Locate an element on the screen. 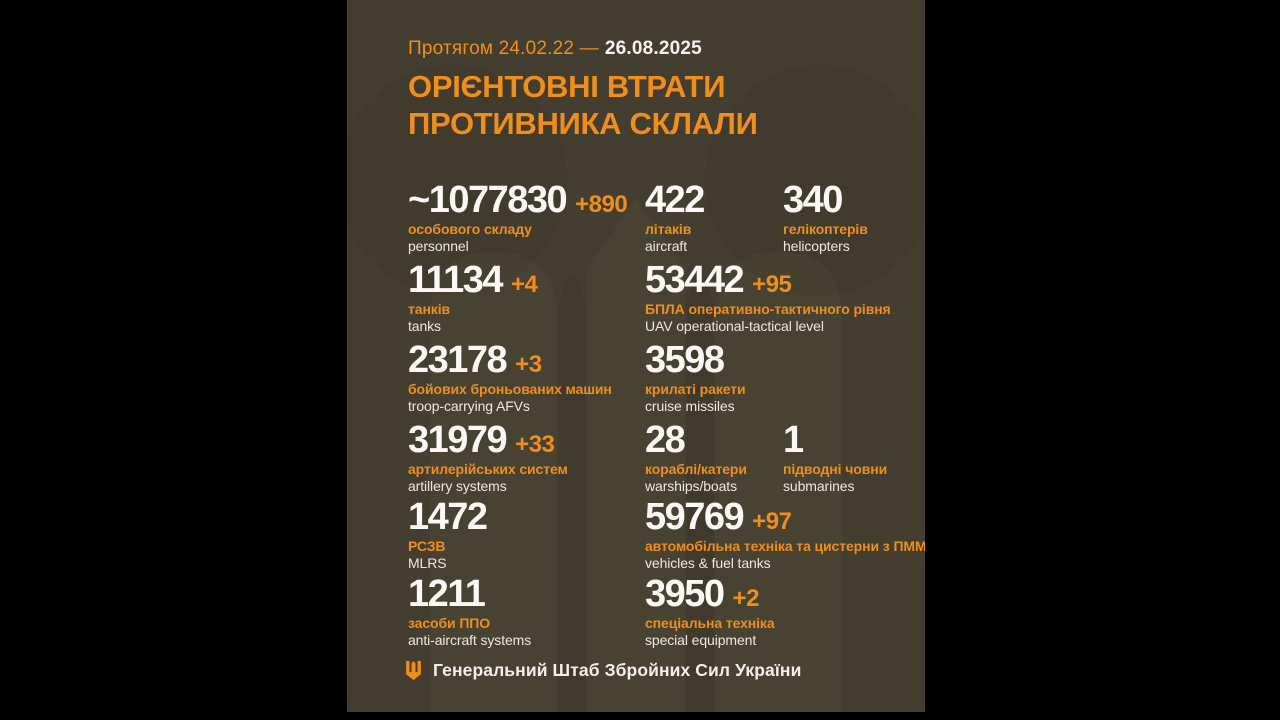  stat-label-uk: танків is located at coordinates (429, 309).